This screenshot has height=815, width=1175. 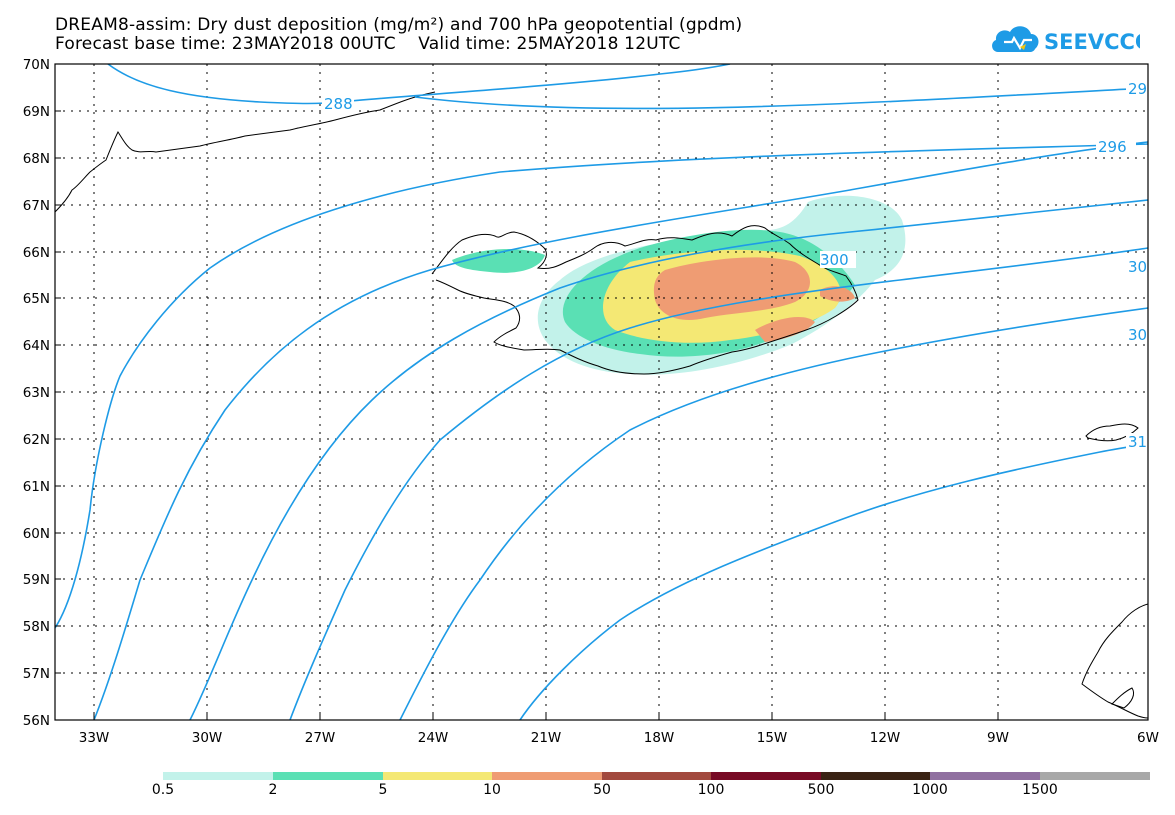 I want to click on scotland-coast, so click(x=1114, y=661).